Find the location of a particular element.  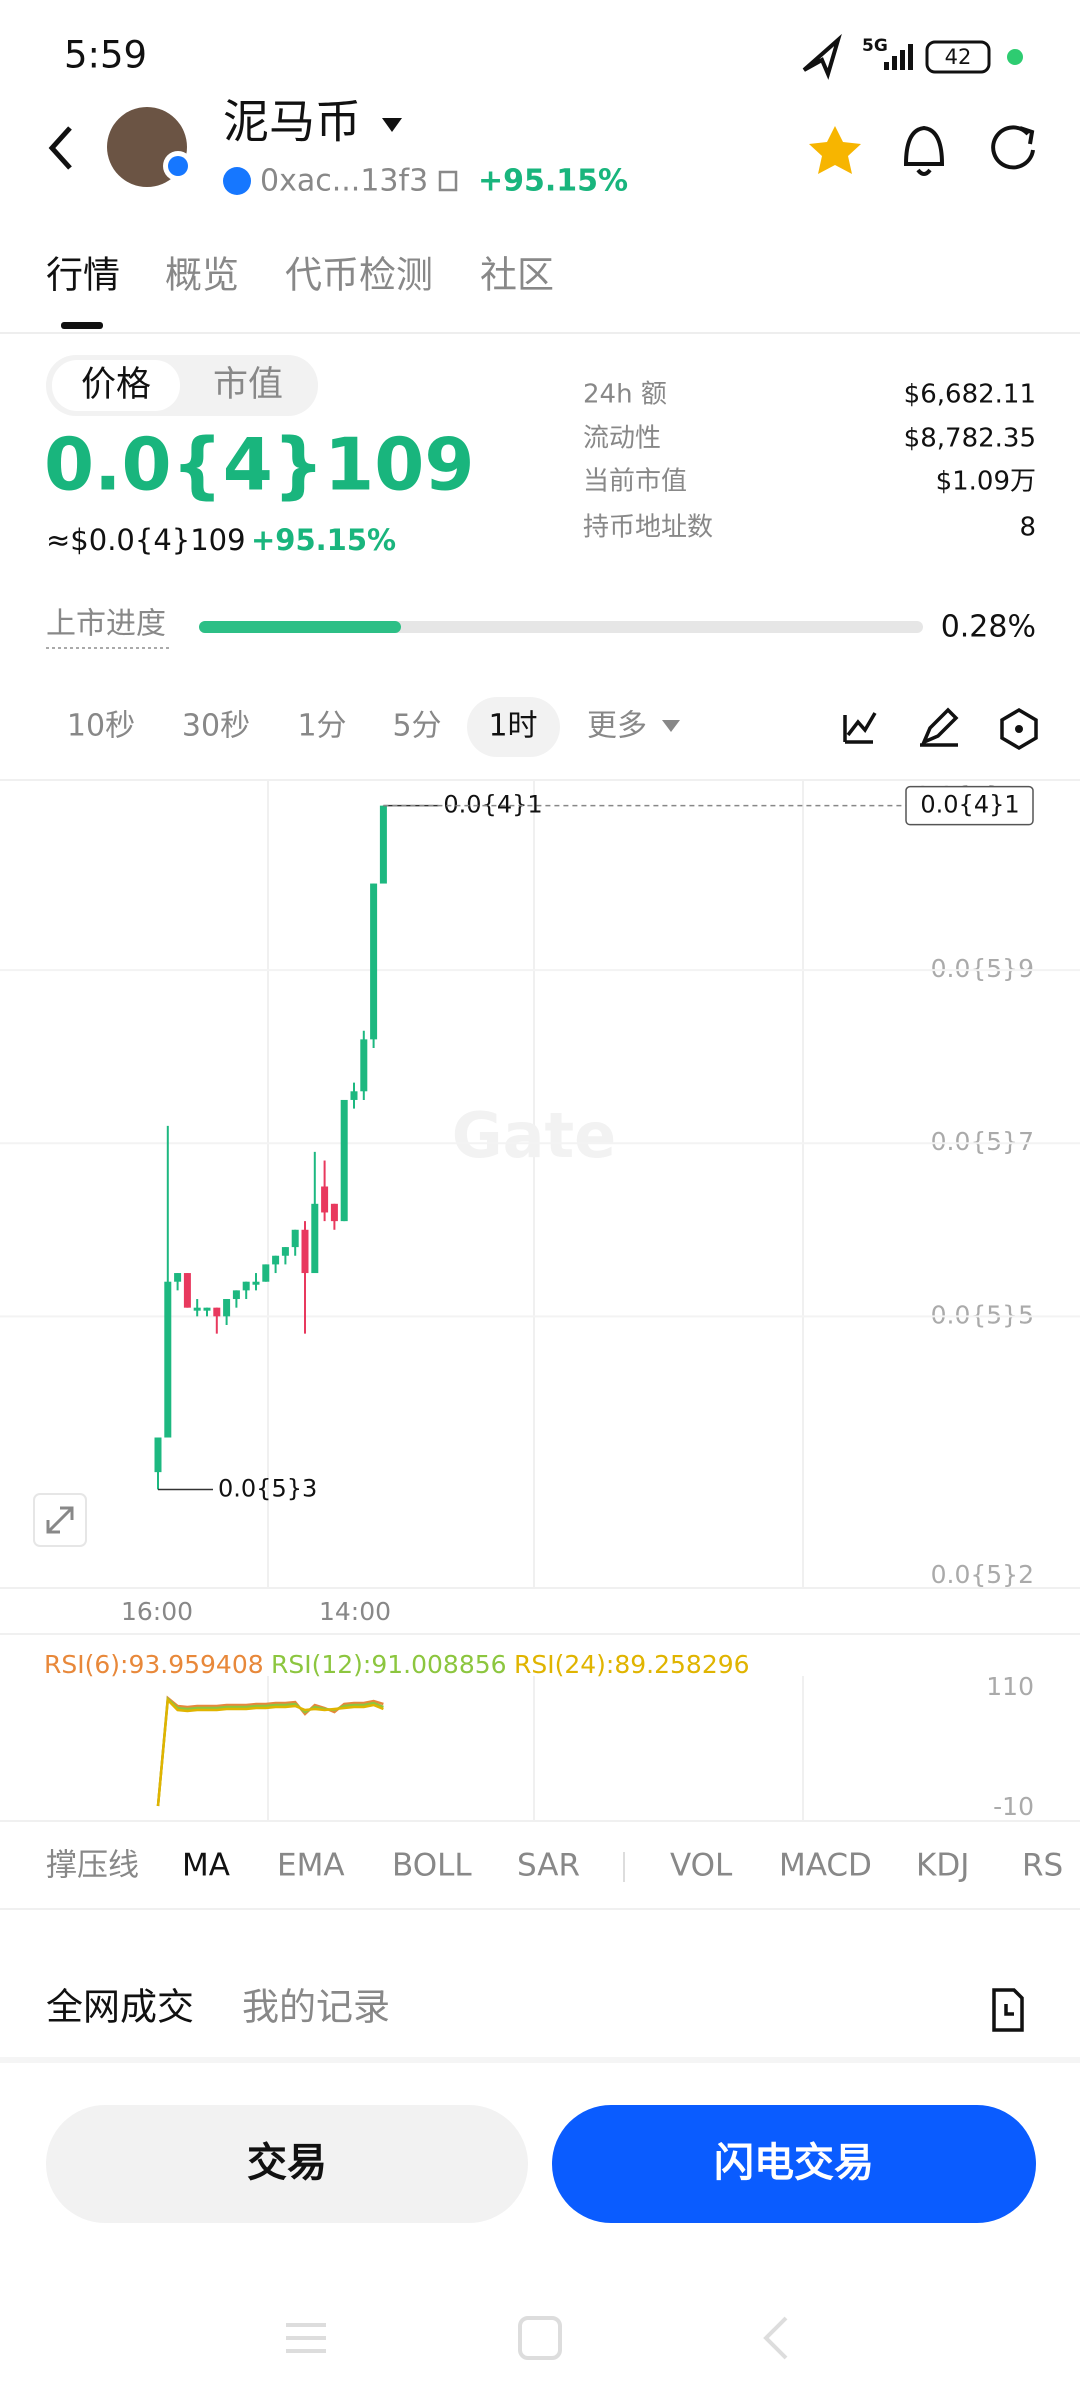

trade-button is located at coordinates (287, 2164).